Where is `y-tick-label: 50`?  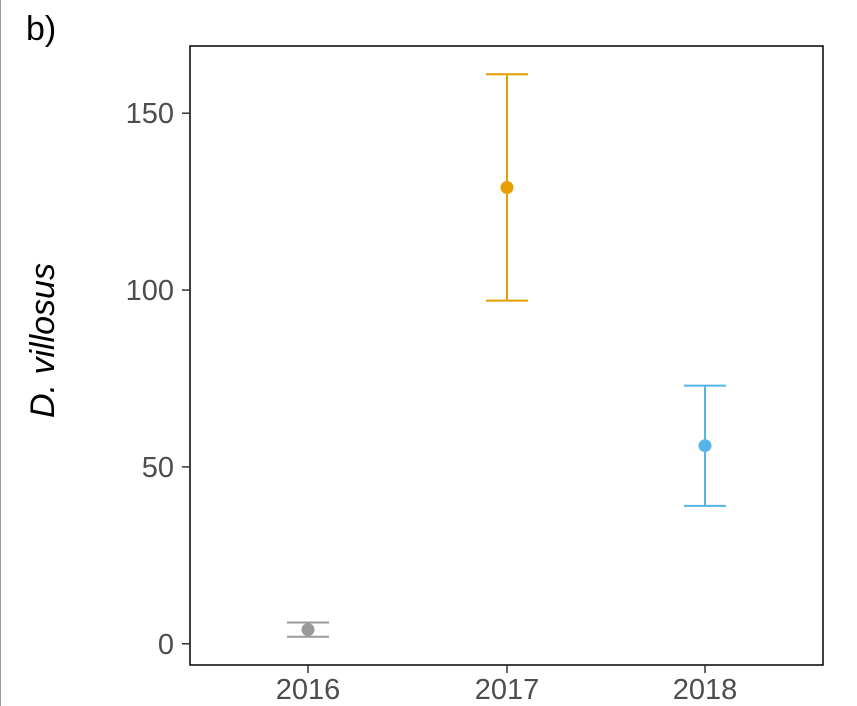 y-tick-label: 50 is located at coordinates (158, 468).